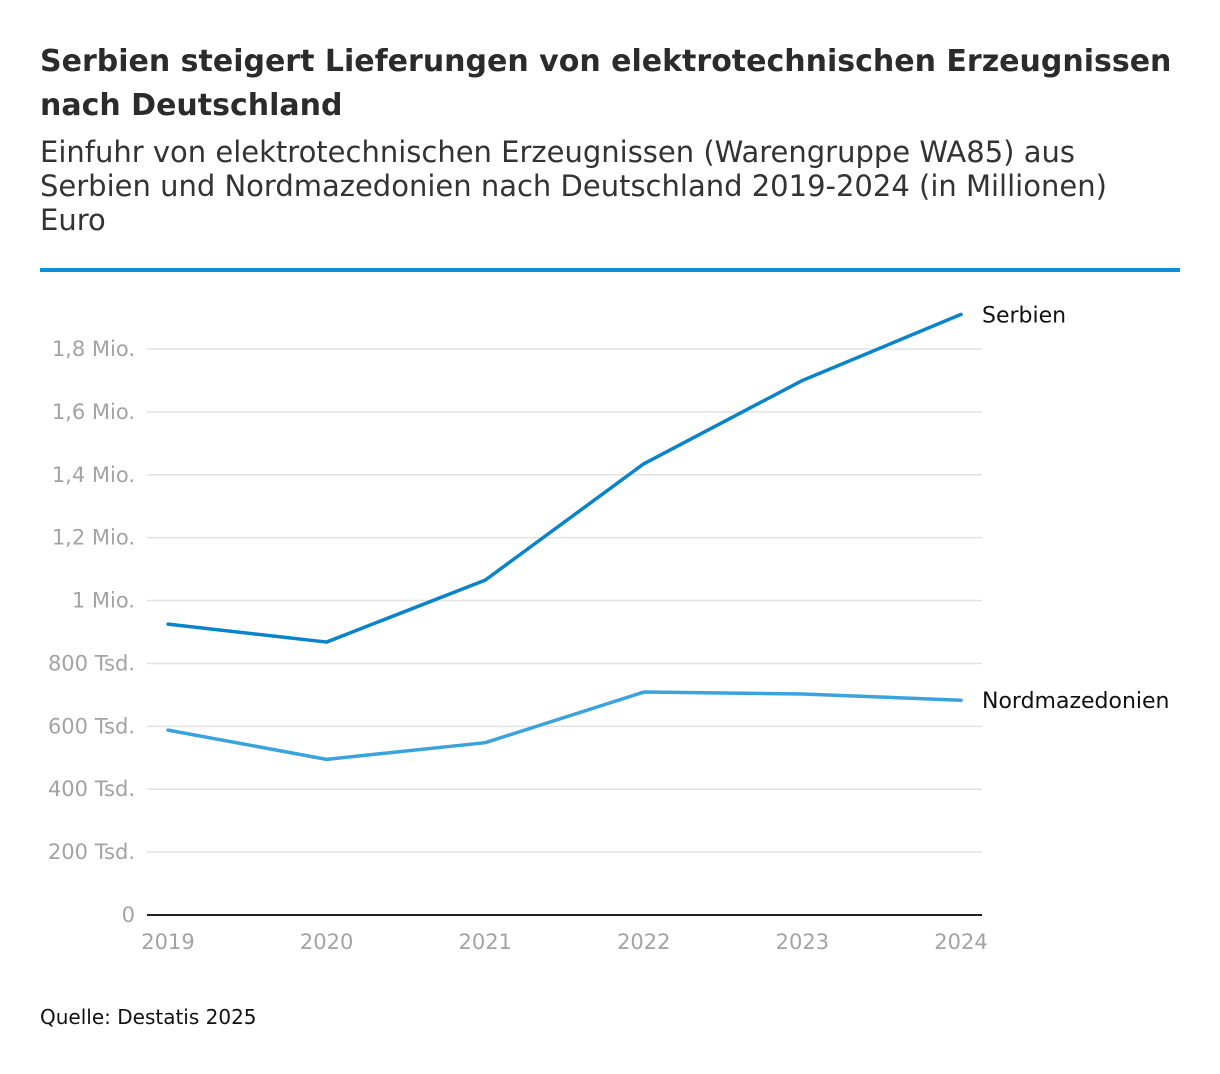  I want to click on series-label-nordmazedonien: Nordmazedonien, so click(1076, 701).